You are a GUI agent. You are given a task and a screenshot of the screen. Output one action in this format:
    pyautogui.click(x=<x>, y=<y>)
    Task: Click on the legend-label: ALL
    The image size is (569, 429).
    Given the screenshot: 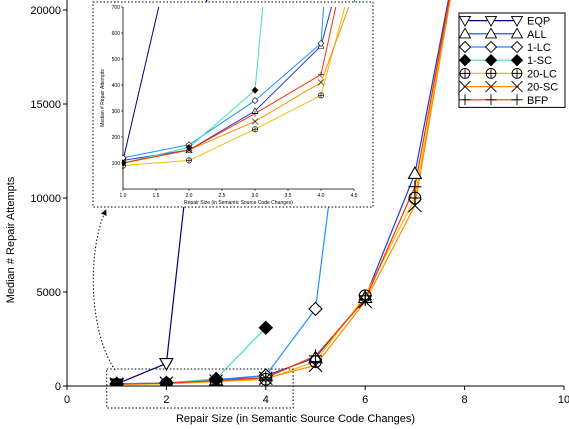 What is the action you would take?
    pyautogui.click(x=537, y=35)
    